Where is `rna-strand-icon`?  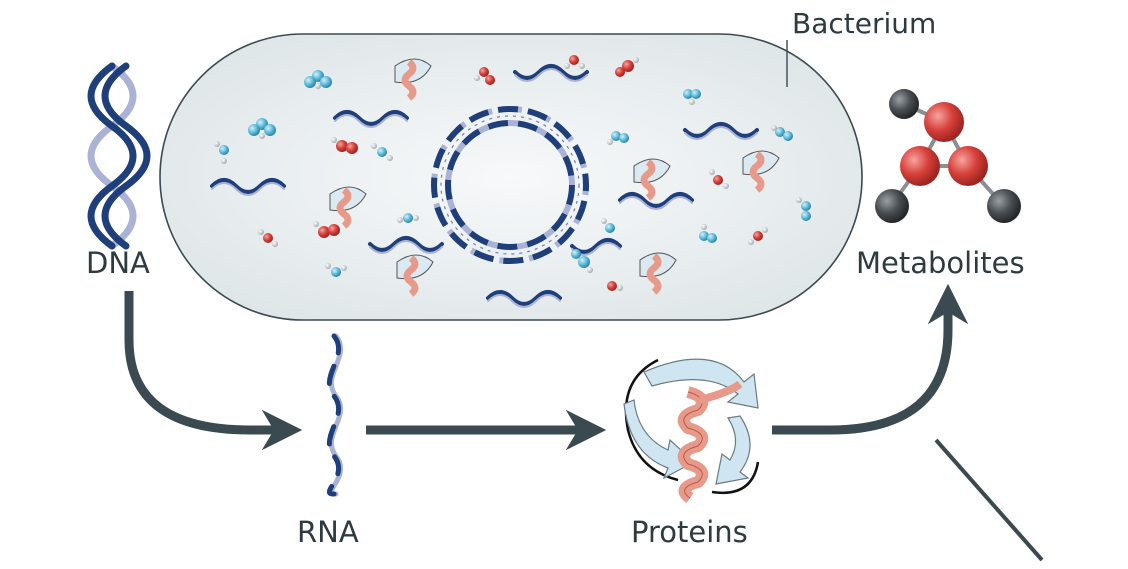 rna-strand-icon is located at coordinates (335, 415).